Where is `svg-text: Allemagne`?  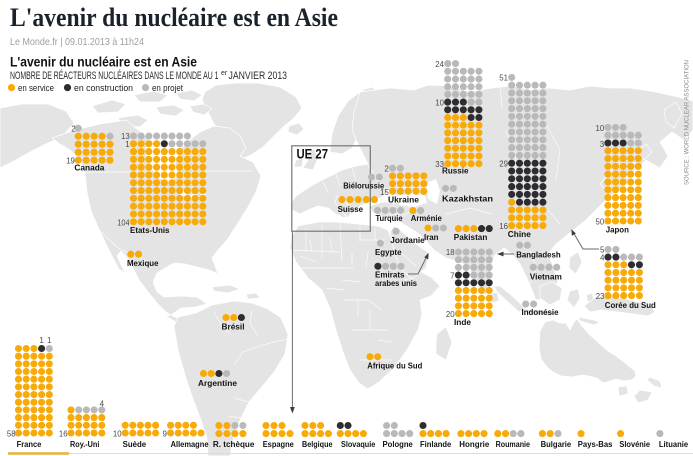
svg-text: Allemagne is located at coordinates (190, 444).